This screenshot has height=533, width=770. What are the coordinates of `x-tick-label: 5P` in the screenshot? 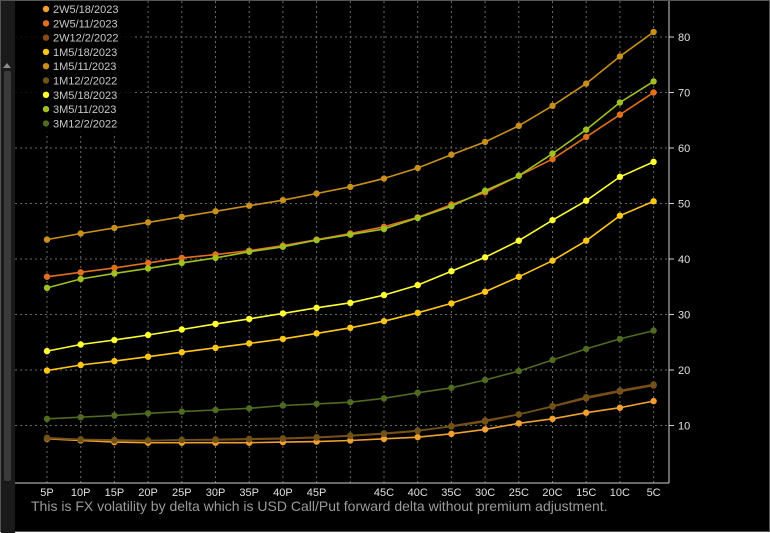 It's located at (46, 493).